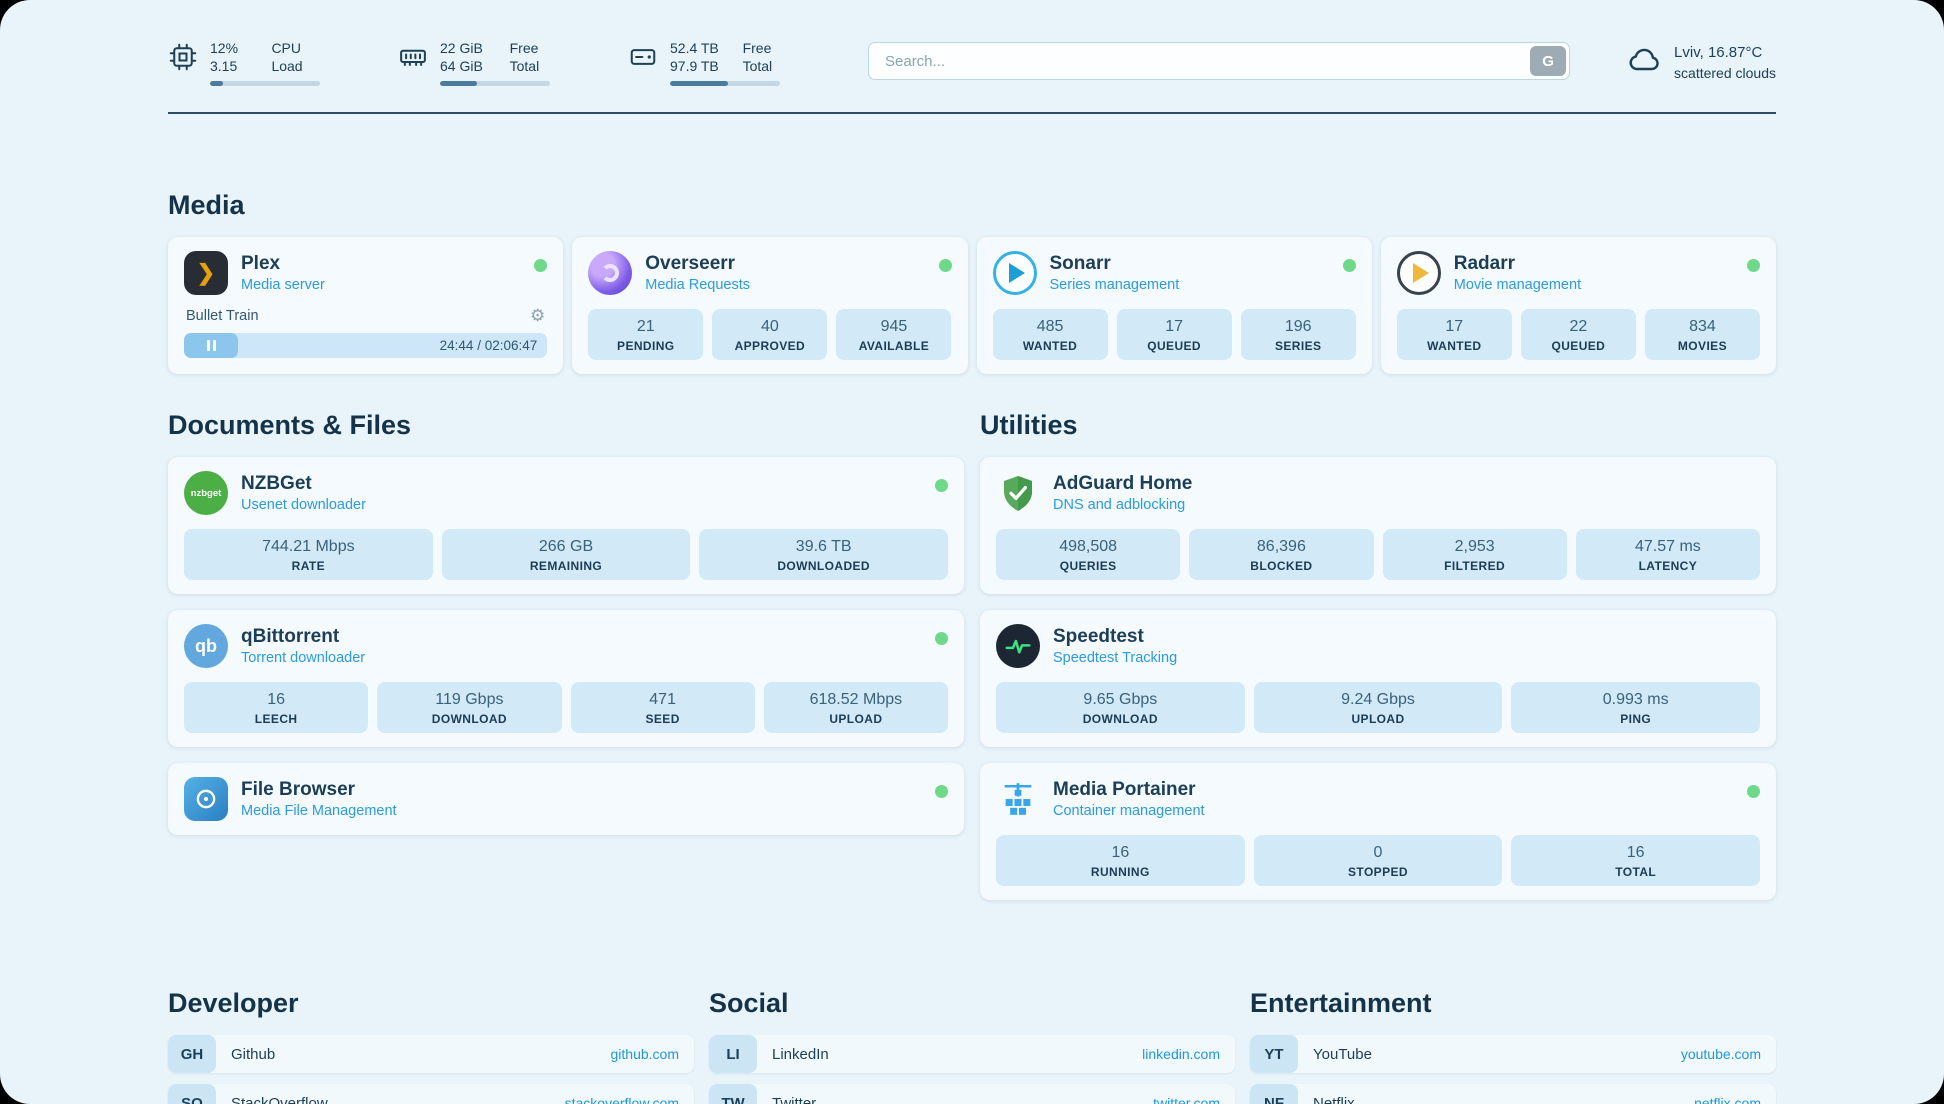 Image resolution: width=1944 pixels, height=1104 pixels. Describe the element at coordinates (1124, 789) in the screenshot. I see `service-name: Media Portainer` at that location.